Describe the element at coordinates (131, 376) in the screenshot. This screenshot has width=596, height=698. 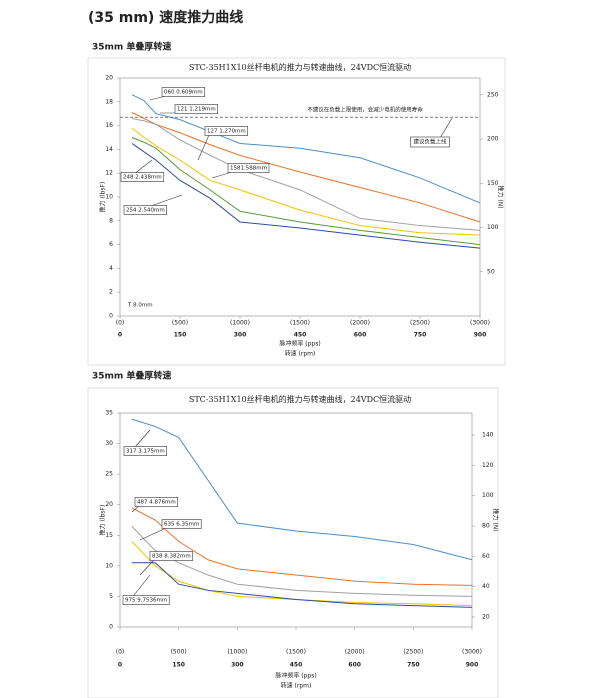
I see `chart-subtitle: 35mm 单叠厚转速` at that location.